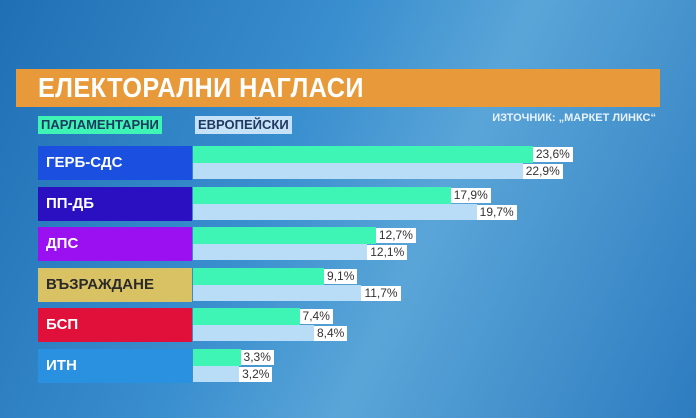 This screenshot has width=696, height=418. Describe the element at coordinates (201, 87) in the screenshot. I see `chart-title: ЕЛЕКТОРАЛНИ НАГЛАСИ` at that location.